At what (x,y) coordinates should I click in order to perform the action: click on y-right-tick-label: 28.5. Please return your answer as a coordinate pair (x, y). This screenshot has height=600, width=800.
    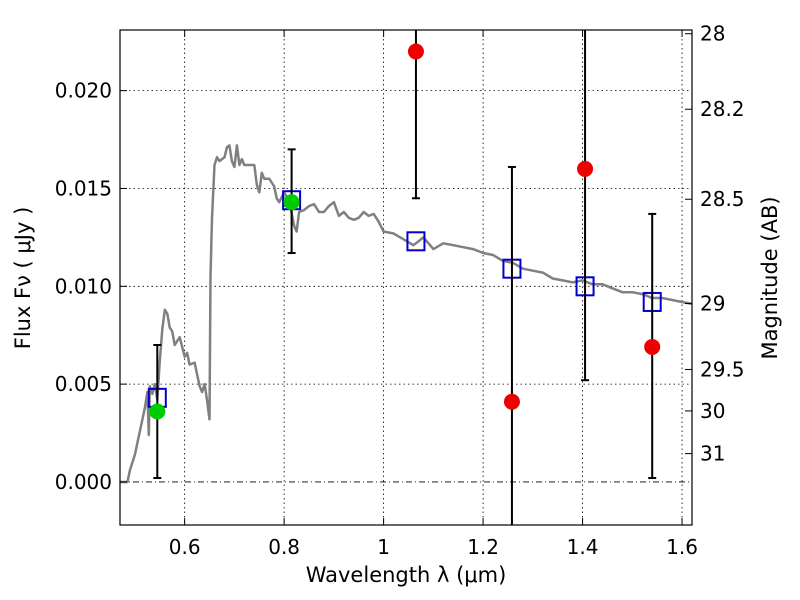
    Looking at the image, I should click on (722, 199).